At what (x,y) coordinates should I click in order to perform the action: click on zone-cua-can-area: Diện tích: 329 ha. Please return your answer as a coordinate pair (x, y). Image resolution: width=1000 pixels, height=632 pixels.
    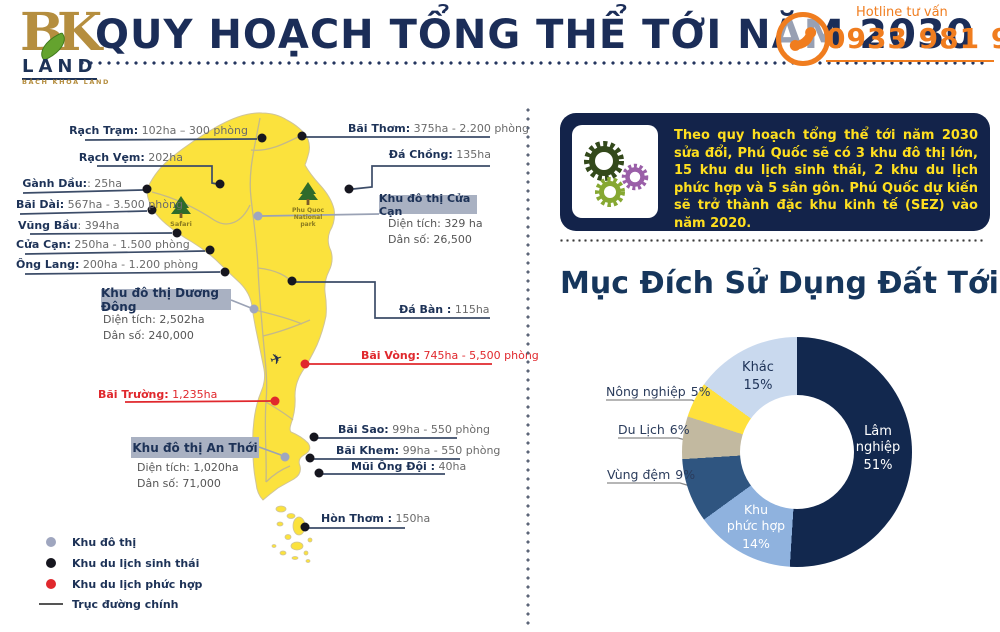
    Looking at the image, I should click on (435, 223).